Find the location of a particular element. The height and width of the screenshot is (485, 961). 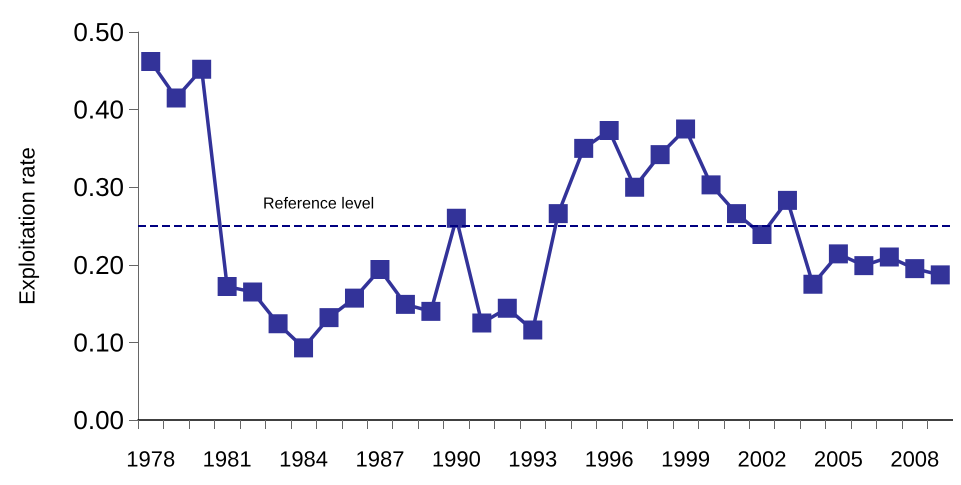

x-tick-label: 1987 is located at coordinates (379, 459).